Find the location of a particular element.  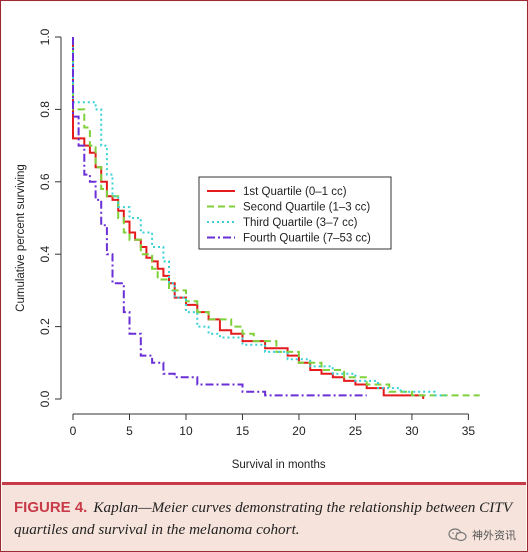

y-tick-label: 0.8 is located at coordinates (45, 109).